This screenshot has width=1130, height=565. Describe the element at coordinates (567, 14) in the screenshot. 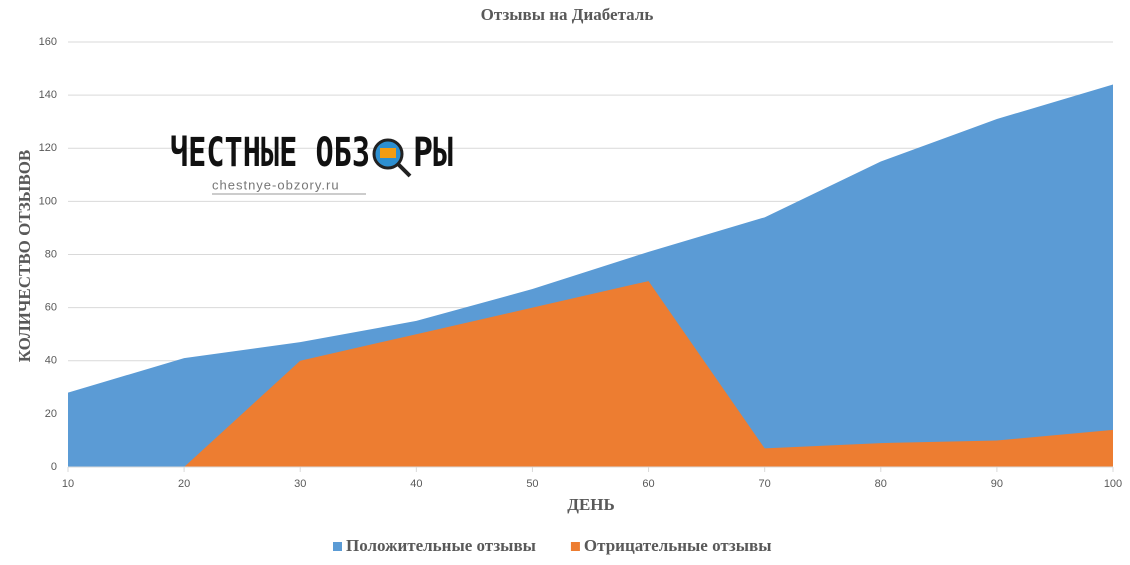

I see `chart-title: Отзывы на Диабеталь` at that location.